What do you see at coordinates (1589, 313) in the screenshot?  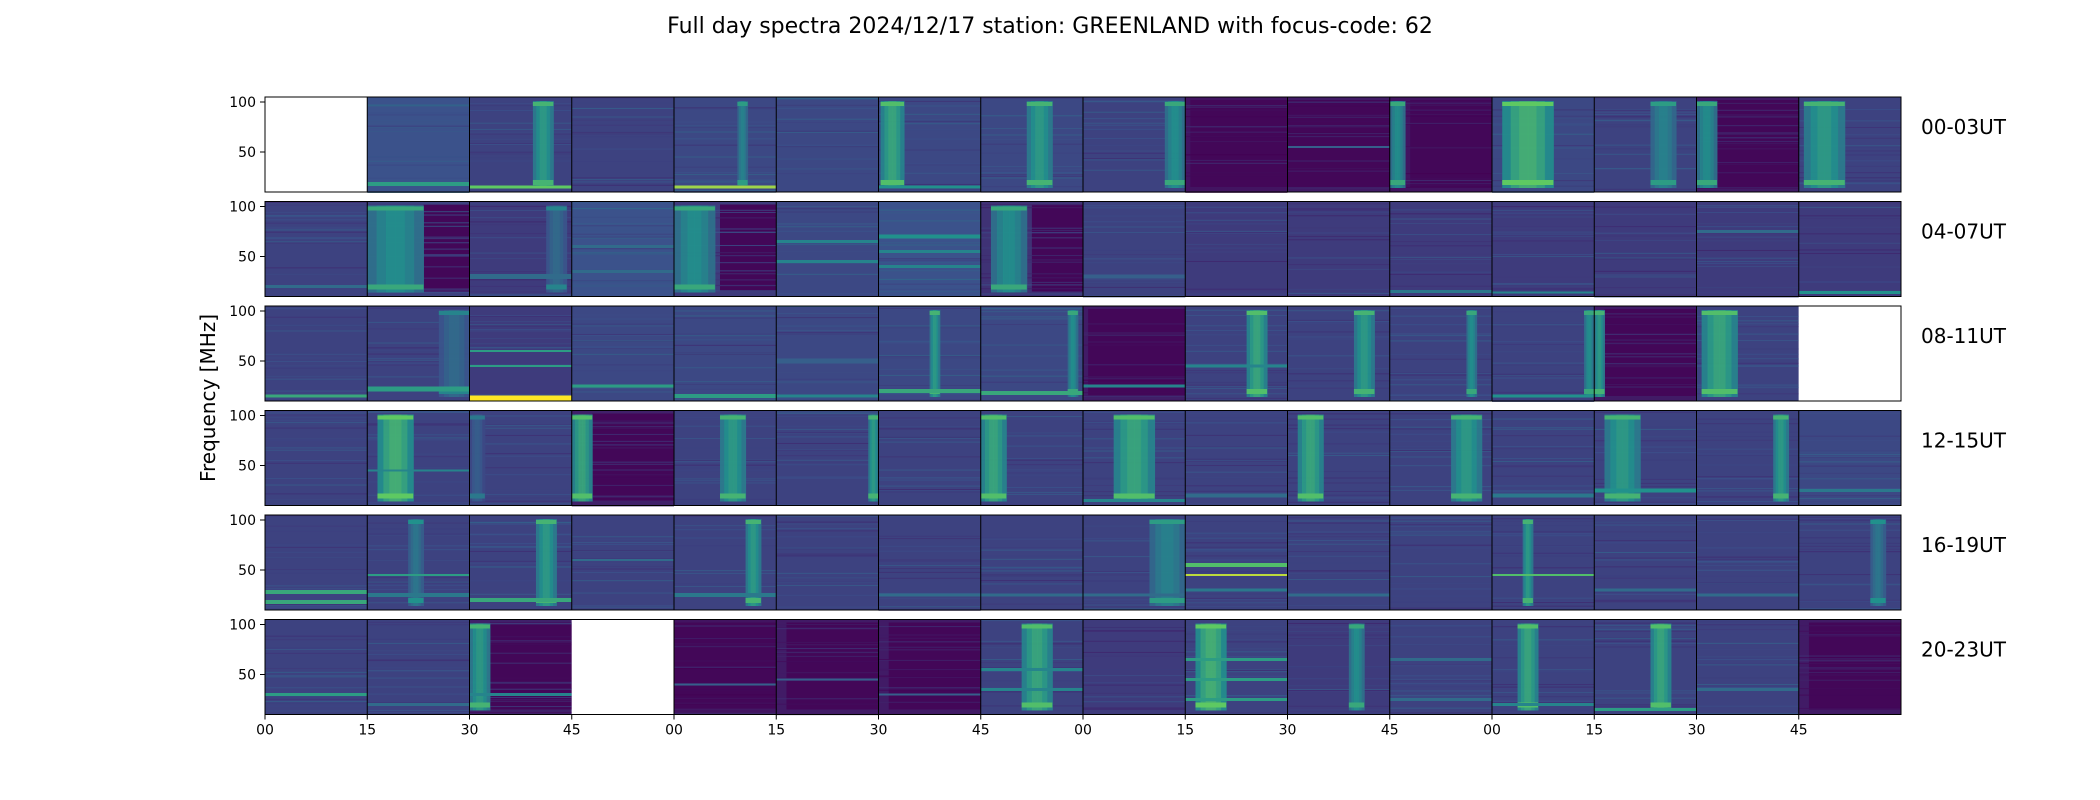 I see `burst-peak` at bounding box center [1589, 313].